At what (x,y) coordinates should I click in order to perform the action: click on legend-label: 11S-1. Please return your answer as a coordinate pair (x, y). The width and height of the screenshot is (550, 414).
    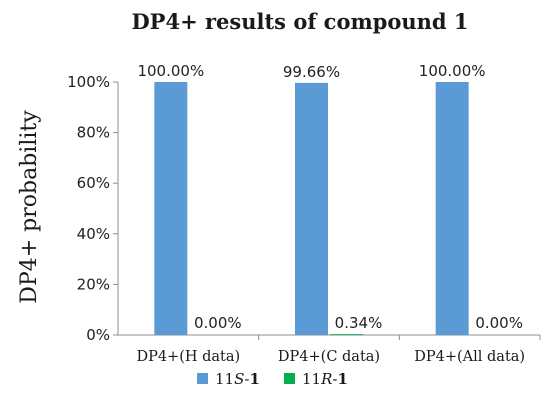
    Looking at the image, I should click on (237, 379).